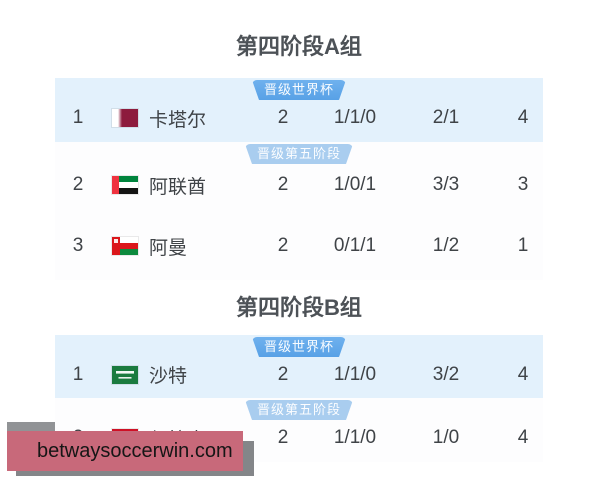  Describe the element at coordinates (168, 376) in the screenshot. I see `team-name: 沙特` at that location.